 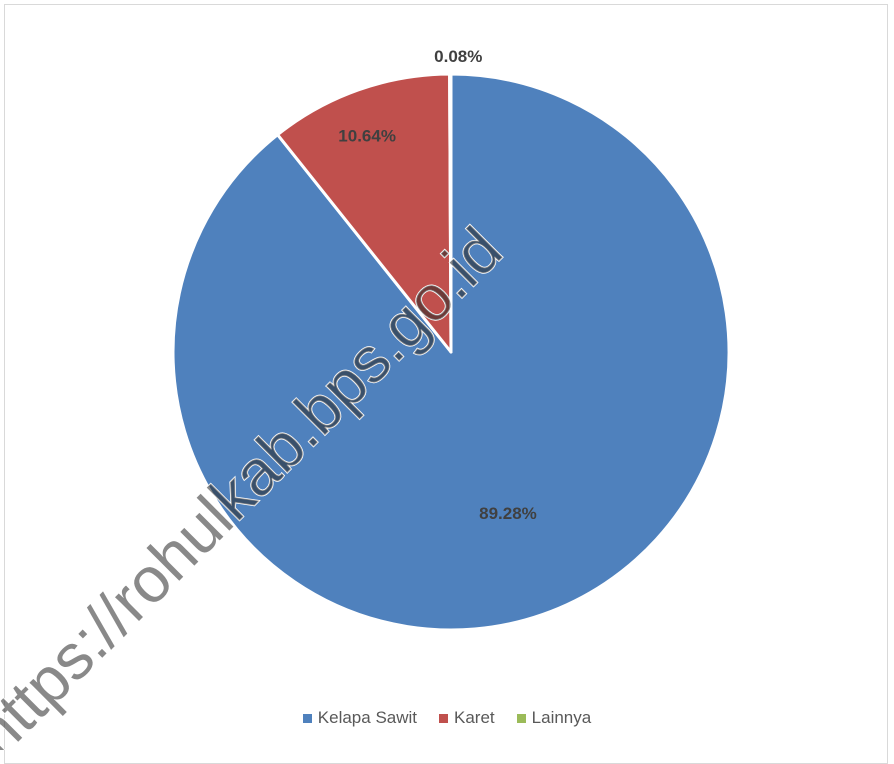 What do you see at coordinates (450, 213) in the screenshot?
I see `pie-slice-lainnya` at bounding box center [450, 213].